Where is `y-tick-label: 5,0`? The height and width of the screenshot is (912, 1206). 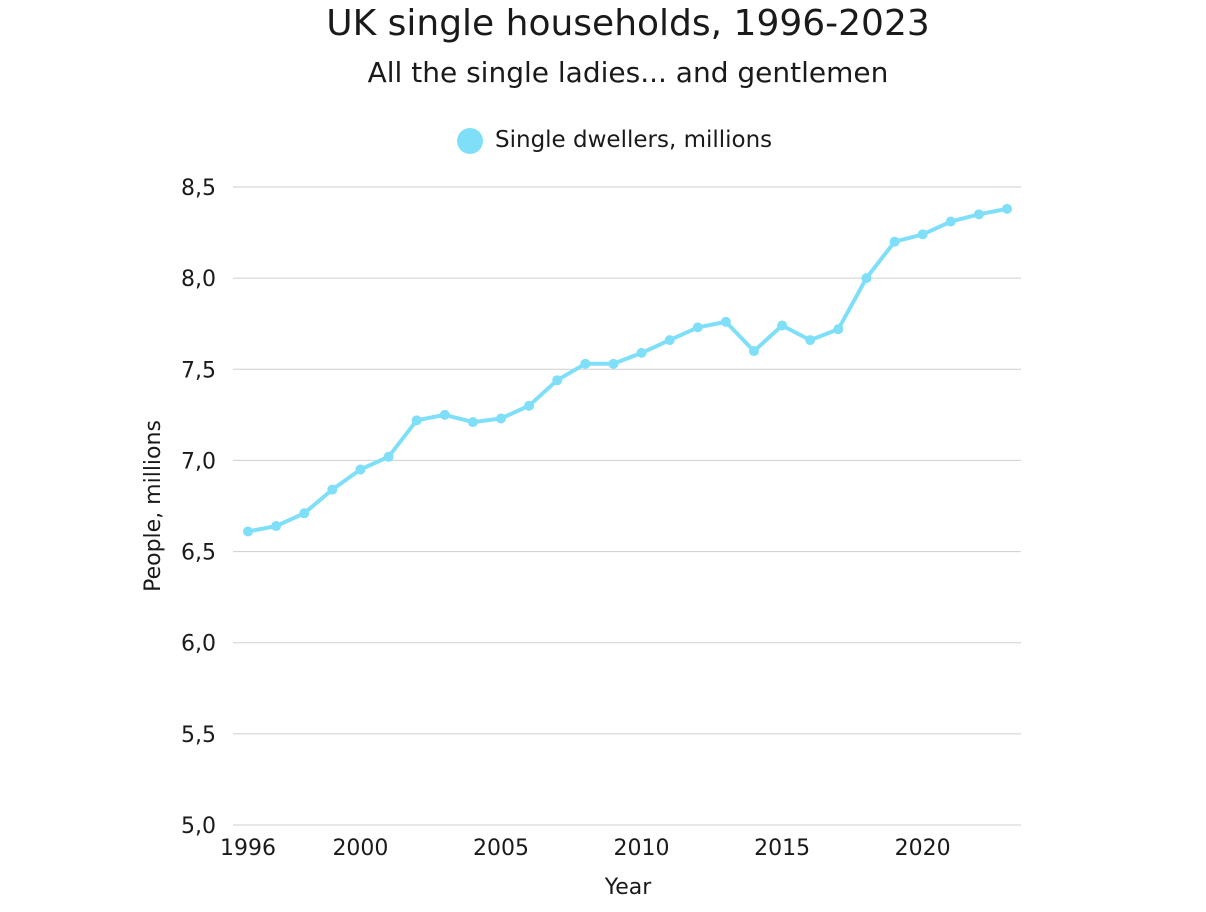
y-tick-label: 5,0 is located at coordinates (198, 826).